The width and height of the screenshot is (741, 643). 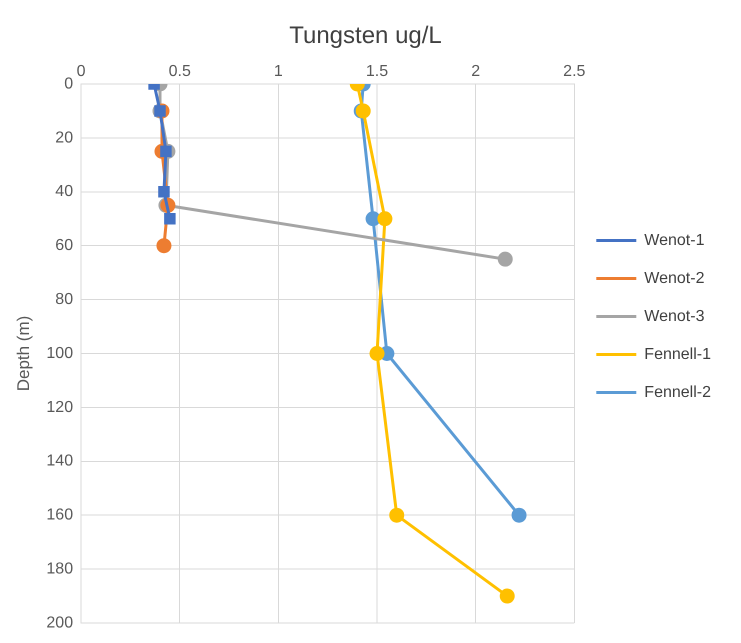 What do you see at coordinates (81, 71) in the screenshot?
I see `x-tick-label: 0` at bounding box center [81, 71].